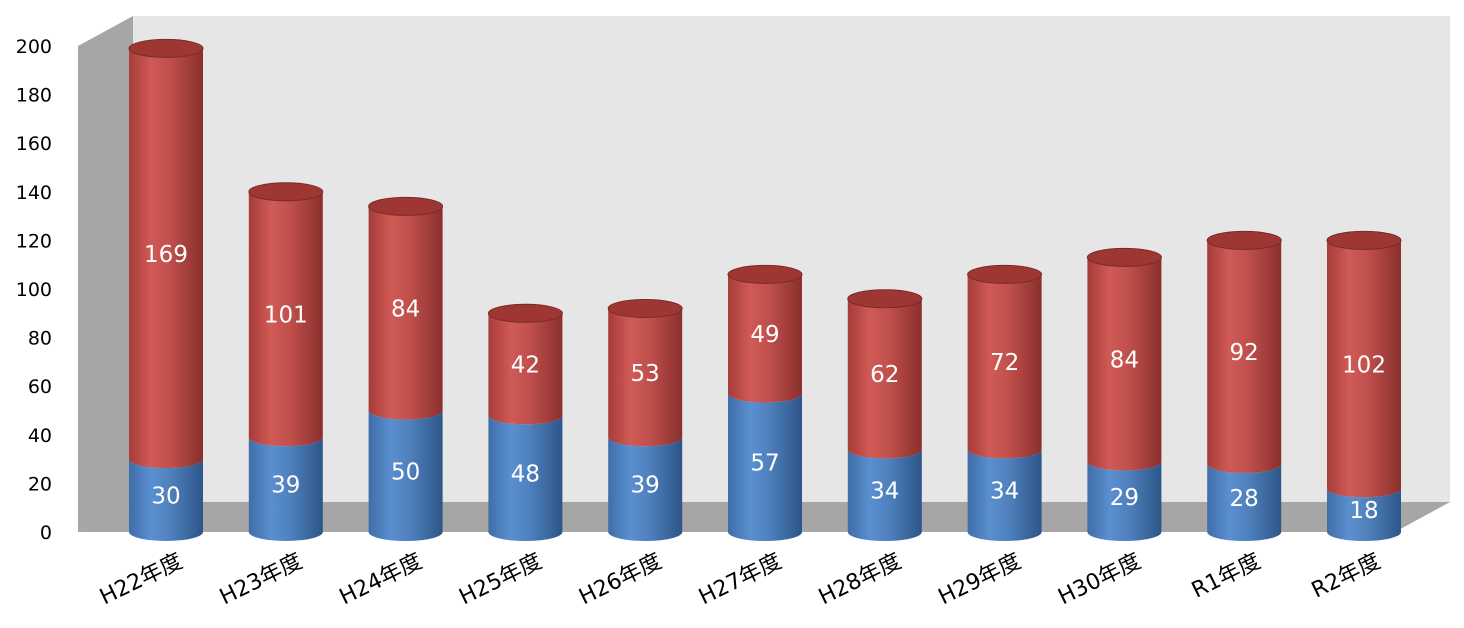 This screenshot has height=628, width=1464. What do you see at coordinates (980, 579) in the screenshot?
I see `x-tick-label: H29年度` at bounding box center [980, 579].